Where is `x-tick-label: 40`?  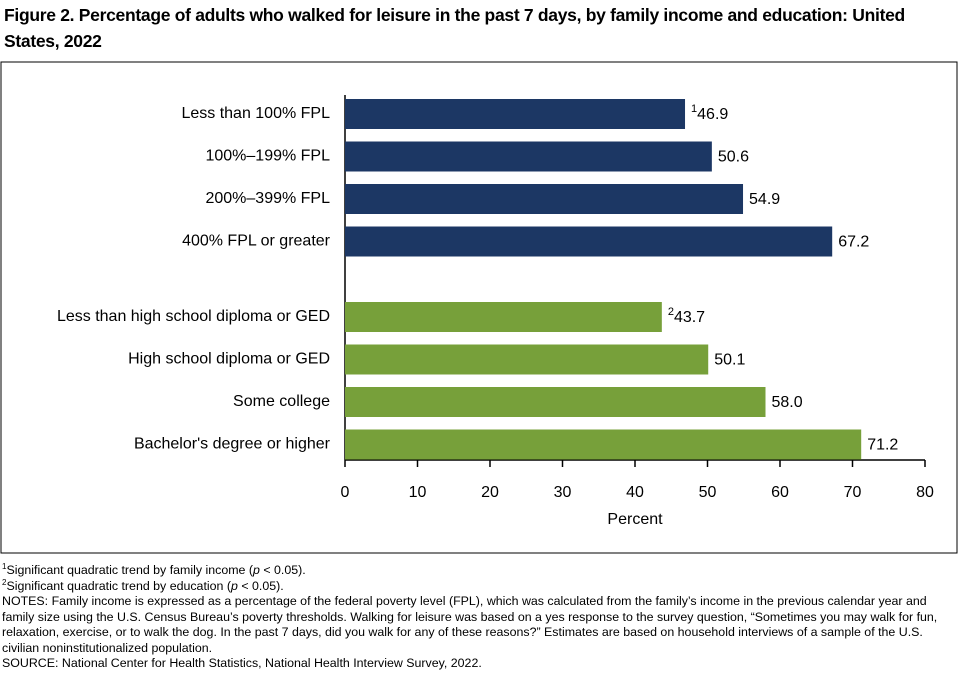
x-tick-label: 40 is located at coordinates (635, 492).